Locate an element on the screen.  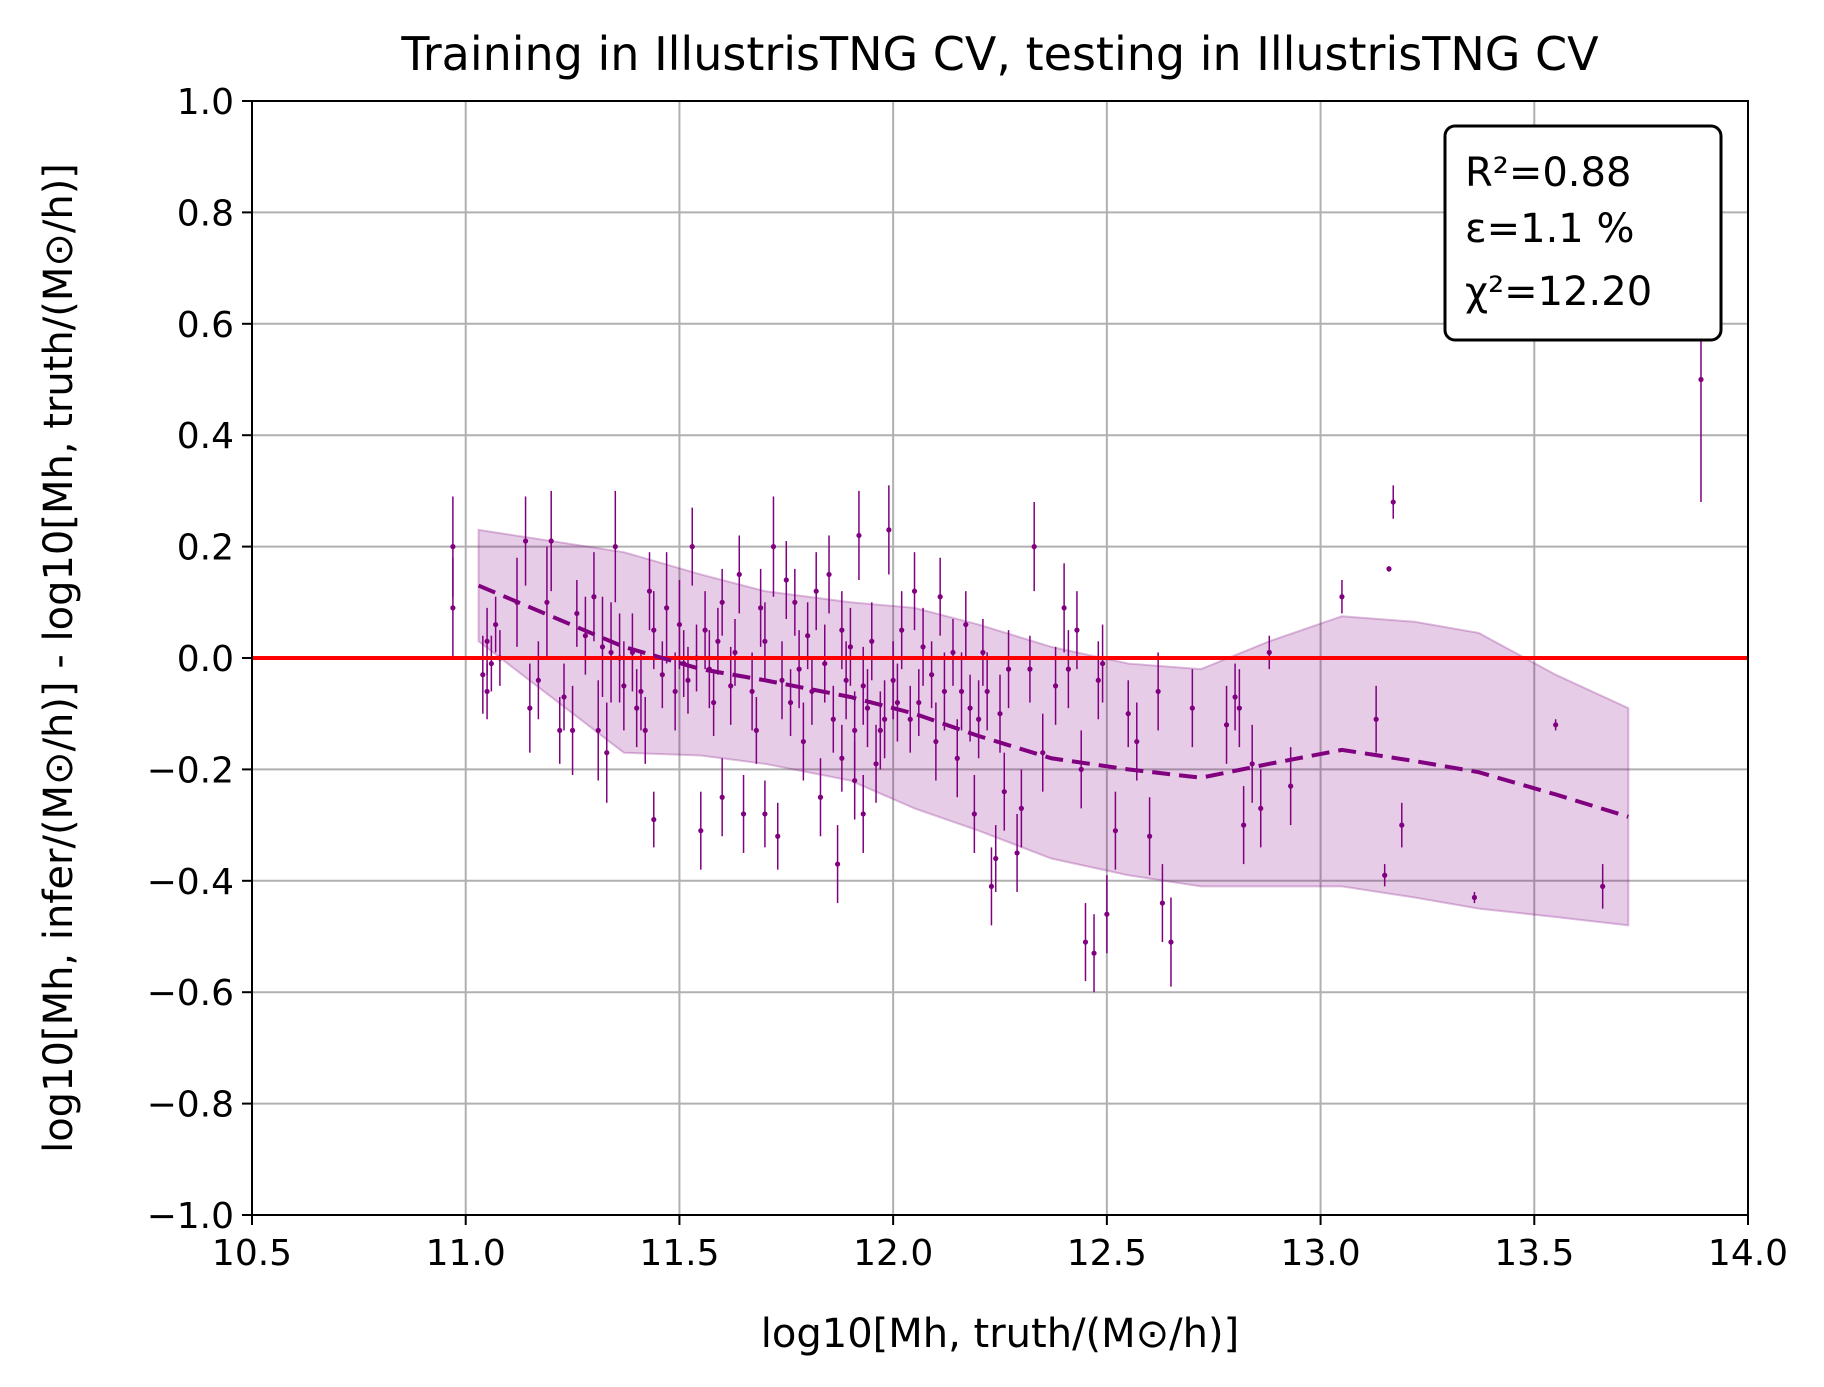
y-tick-label: 0.8 is located at coordinates (205, 213).